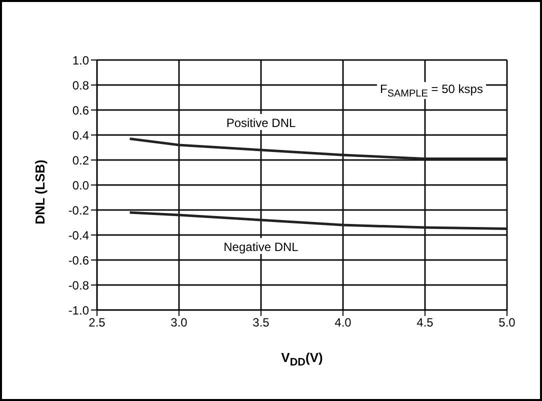  What do you see at coordinates (81, 110) in the screenshot?
I see `y-tick-label: 0.6` at bounding box center [81, 110].